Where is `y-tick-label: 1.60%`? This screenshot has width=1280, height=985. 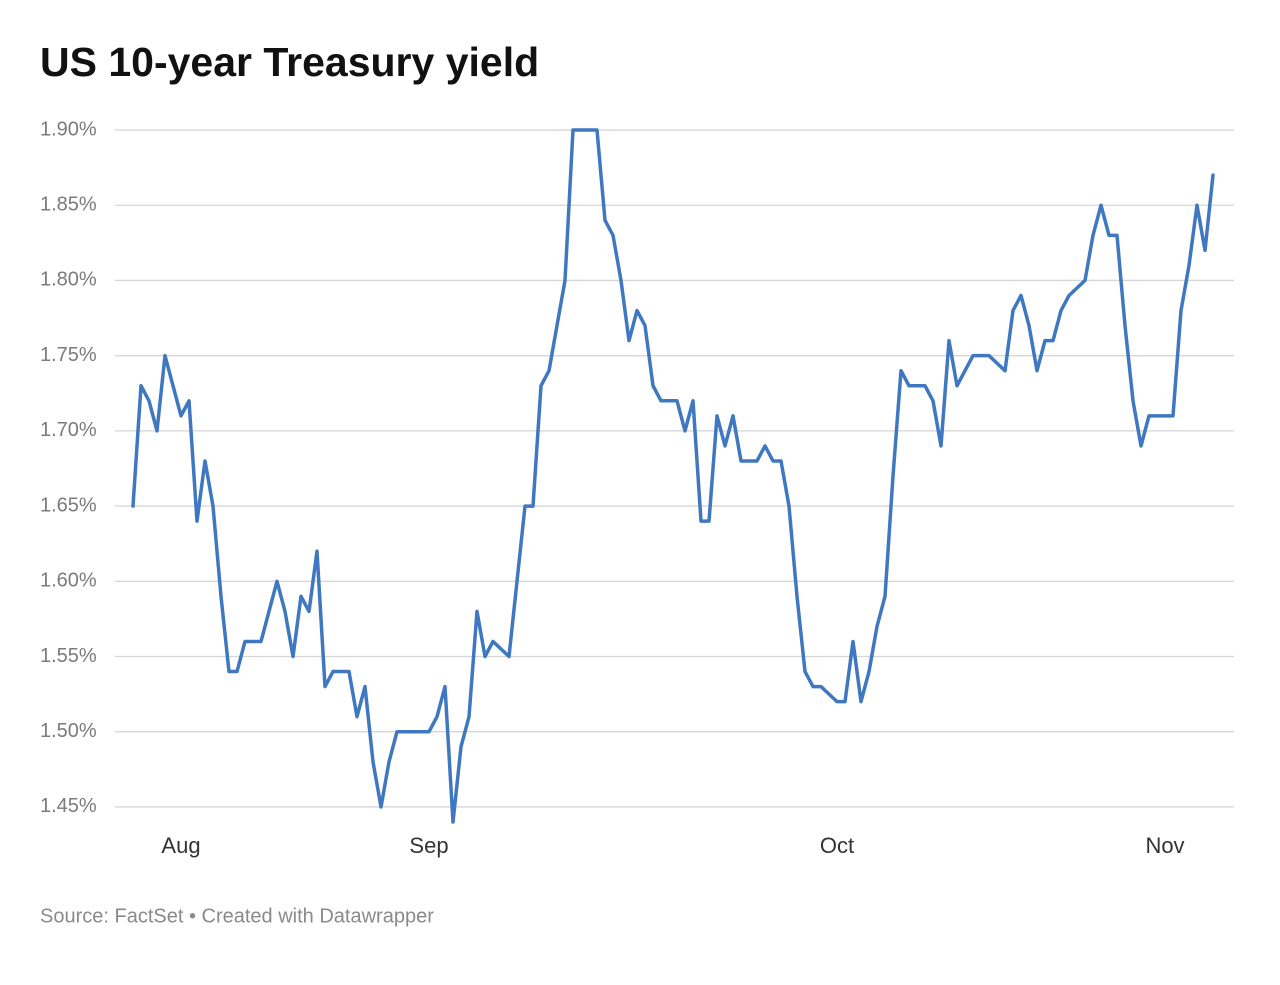 y-tick-label: 1.60% is located at coordinates (68, 581).